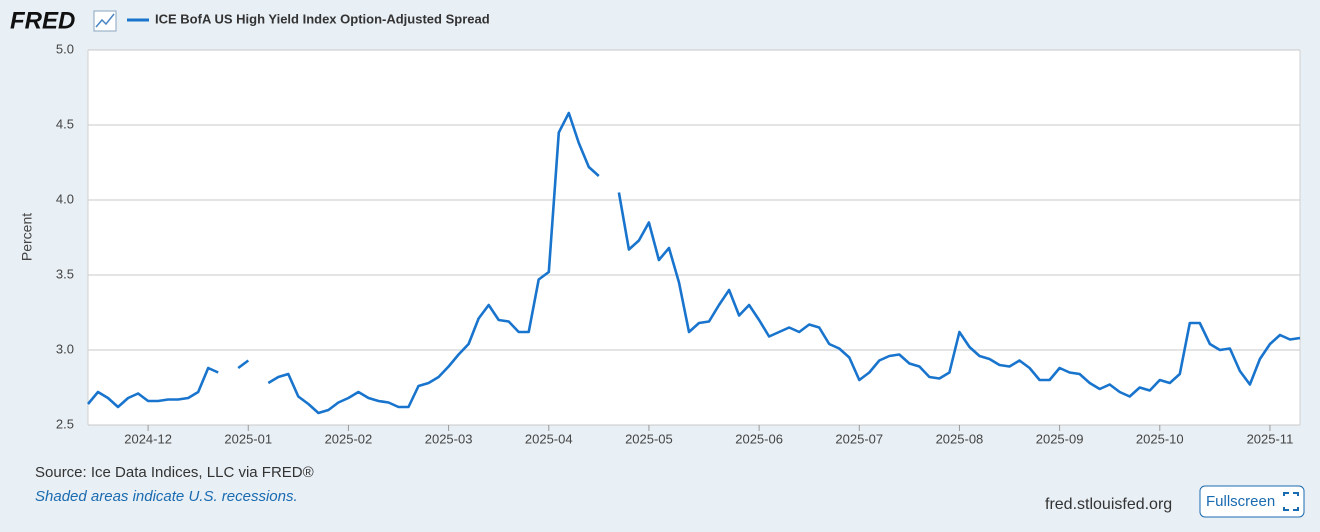  I want to click on x-tick-label: 2025-04, so click(549, 438).